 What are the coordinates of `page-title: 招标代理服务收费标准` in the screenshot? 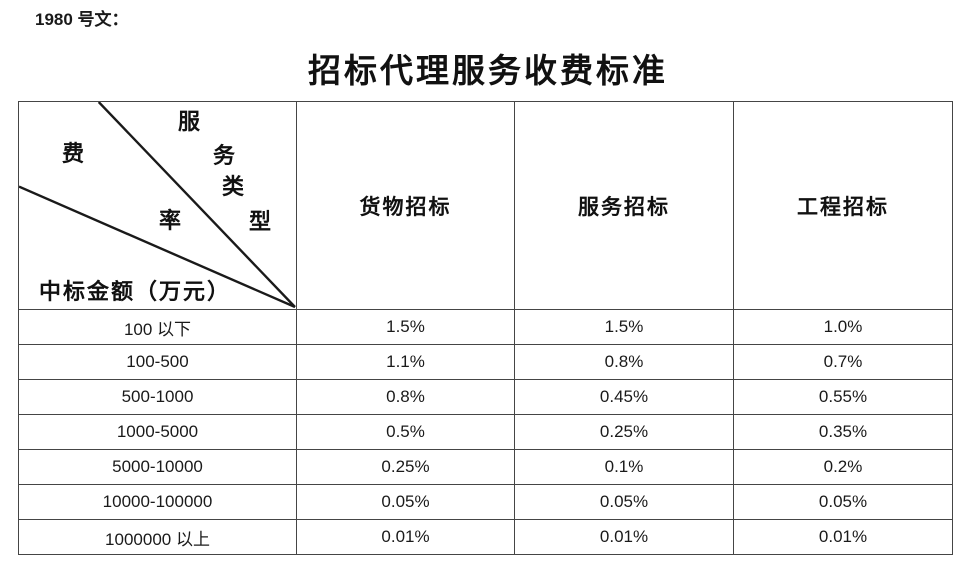 It's located at (488, 72).